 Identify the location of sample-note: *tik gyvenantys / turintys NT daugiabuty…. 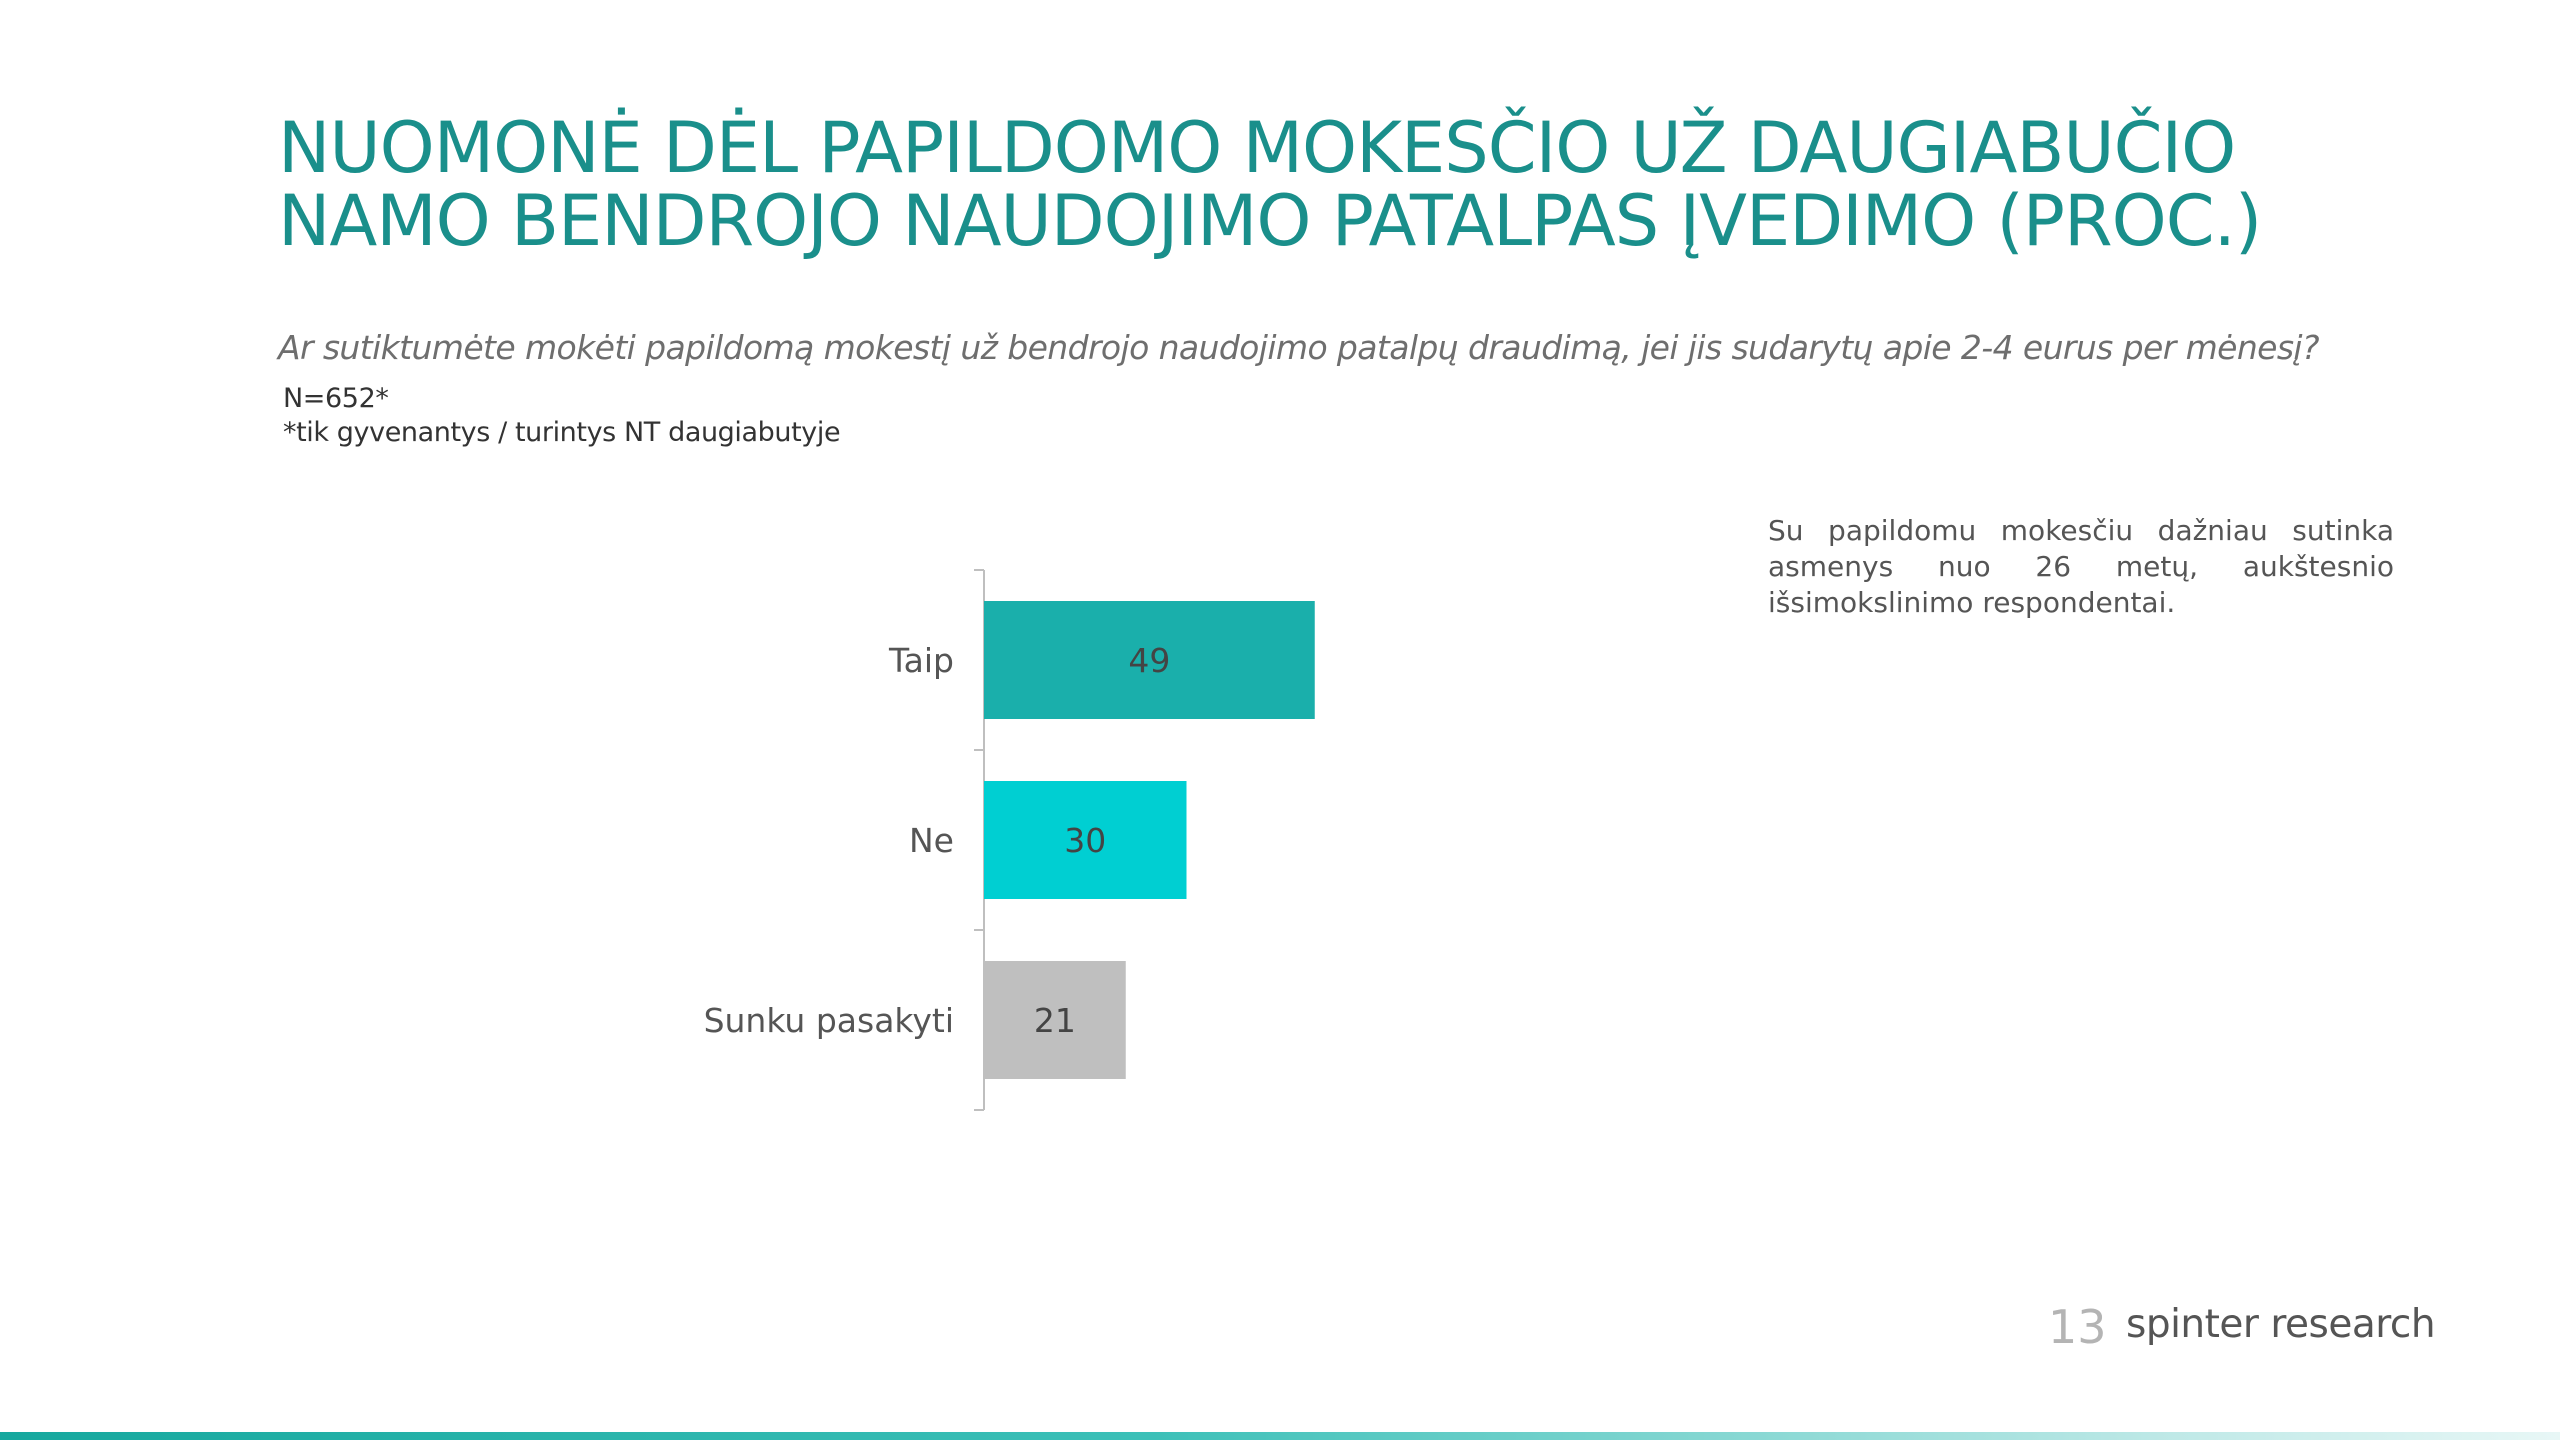
(562, 432).